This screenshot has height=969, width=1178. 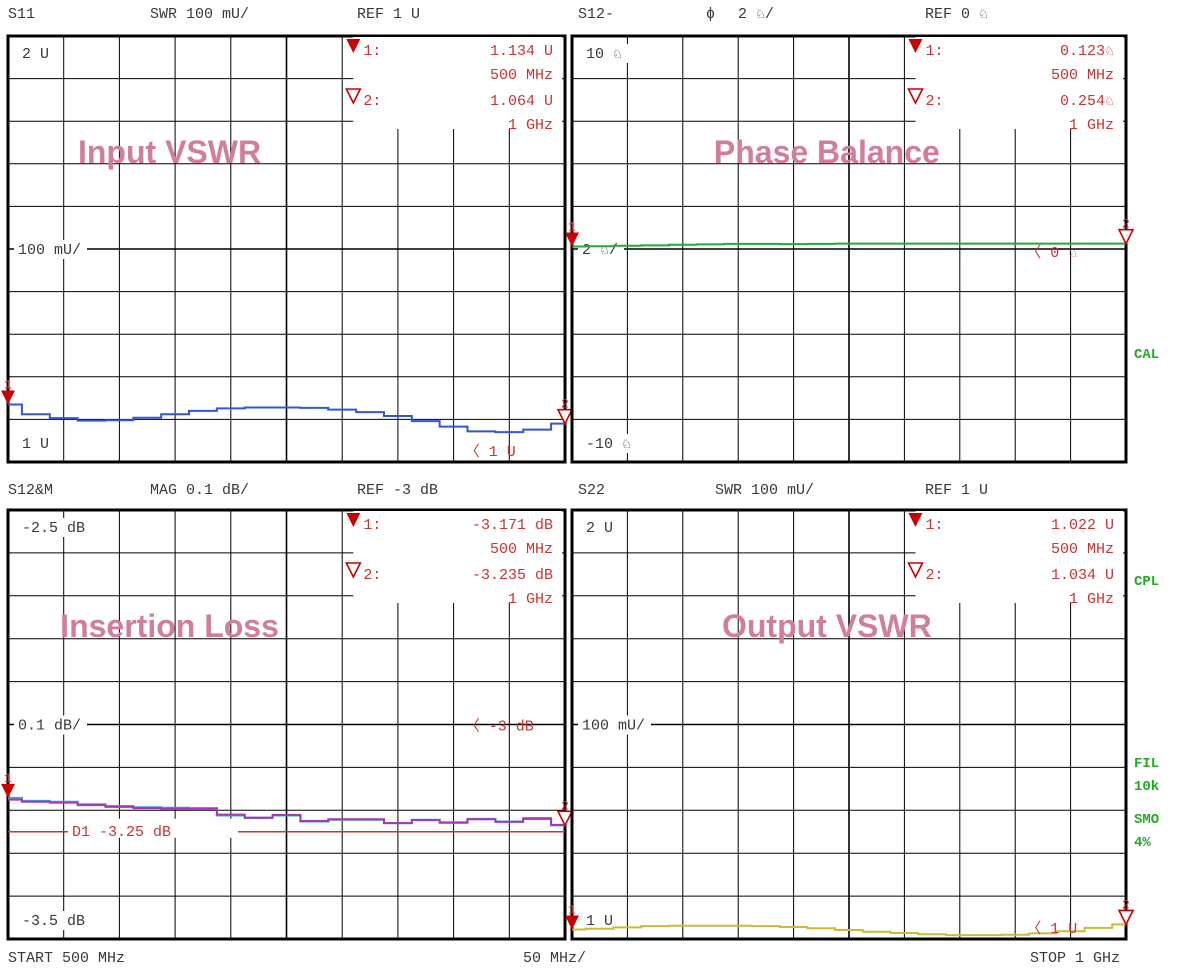 I want to click on softkey-status-label: CAL, so click(x=1146, y=355).